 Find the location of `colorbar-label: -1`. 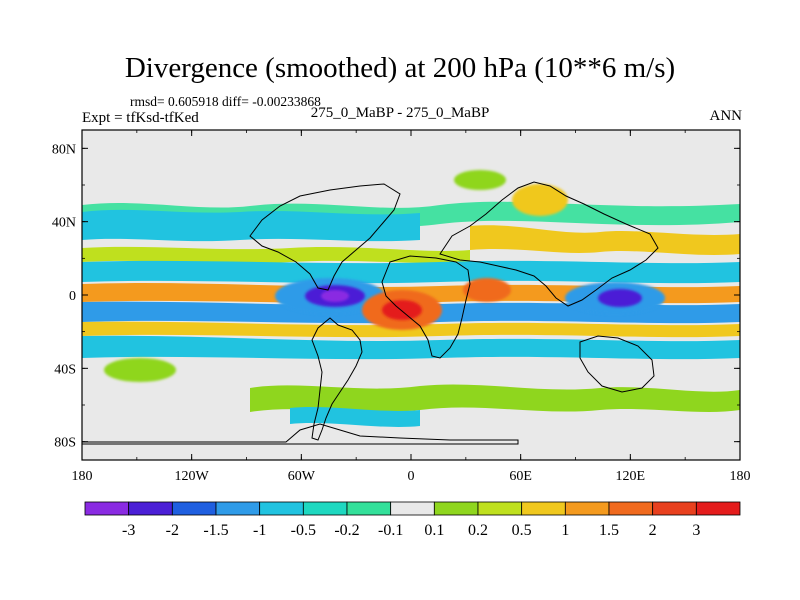

colorbar-label: -1 is located at coordinates (259, 530).